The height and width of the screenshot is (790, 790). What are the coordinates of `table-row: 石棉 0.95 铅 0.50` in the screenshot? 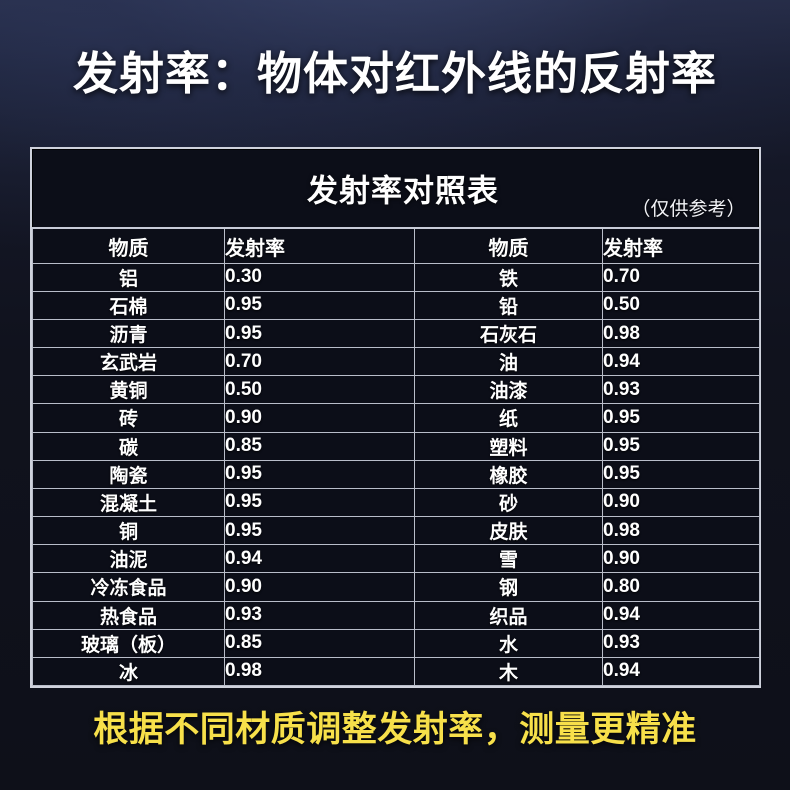 It's located at (396, 305).